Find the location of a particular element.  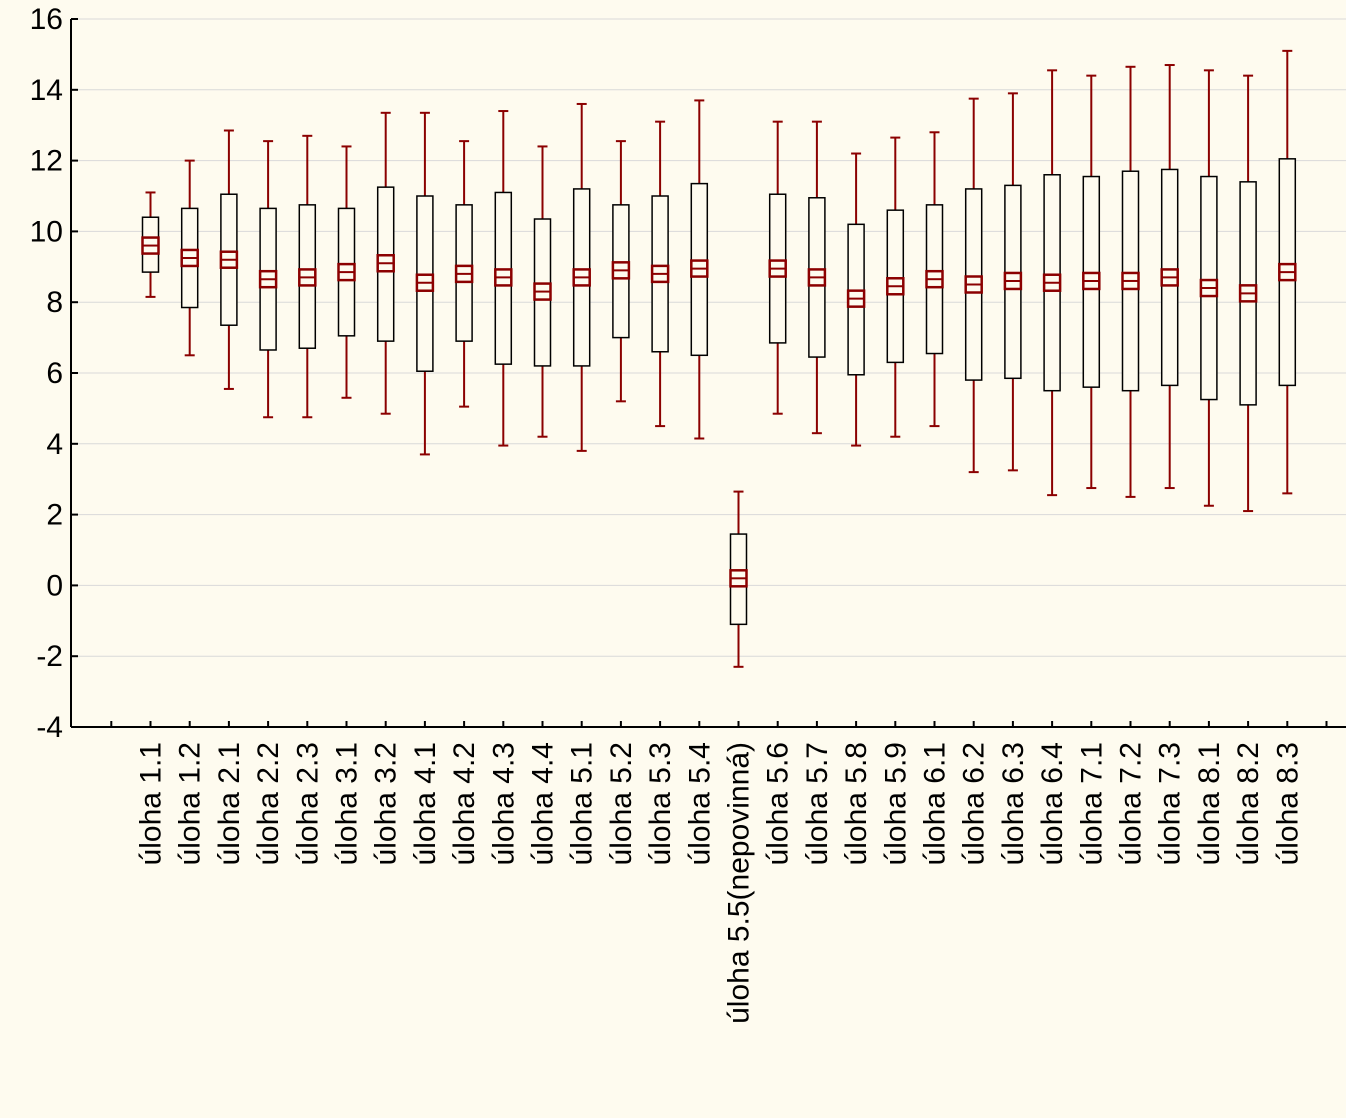

x-category-label: úloha 6.2 is located at coordinates (974, 803).